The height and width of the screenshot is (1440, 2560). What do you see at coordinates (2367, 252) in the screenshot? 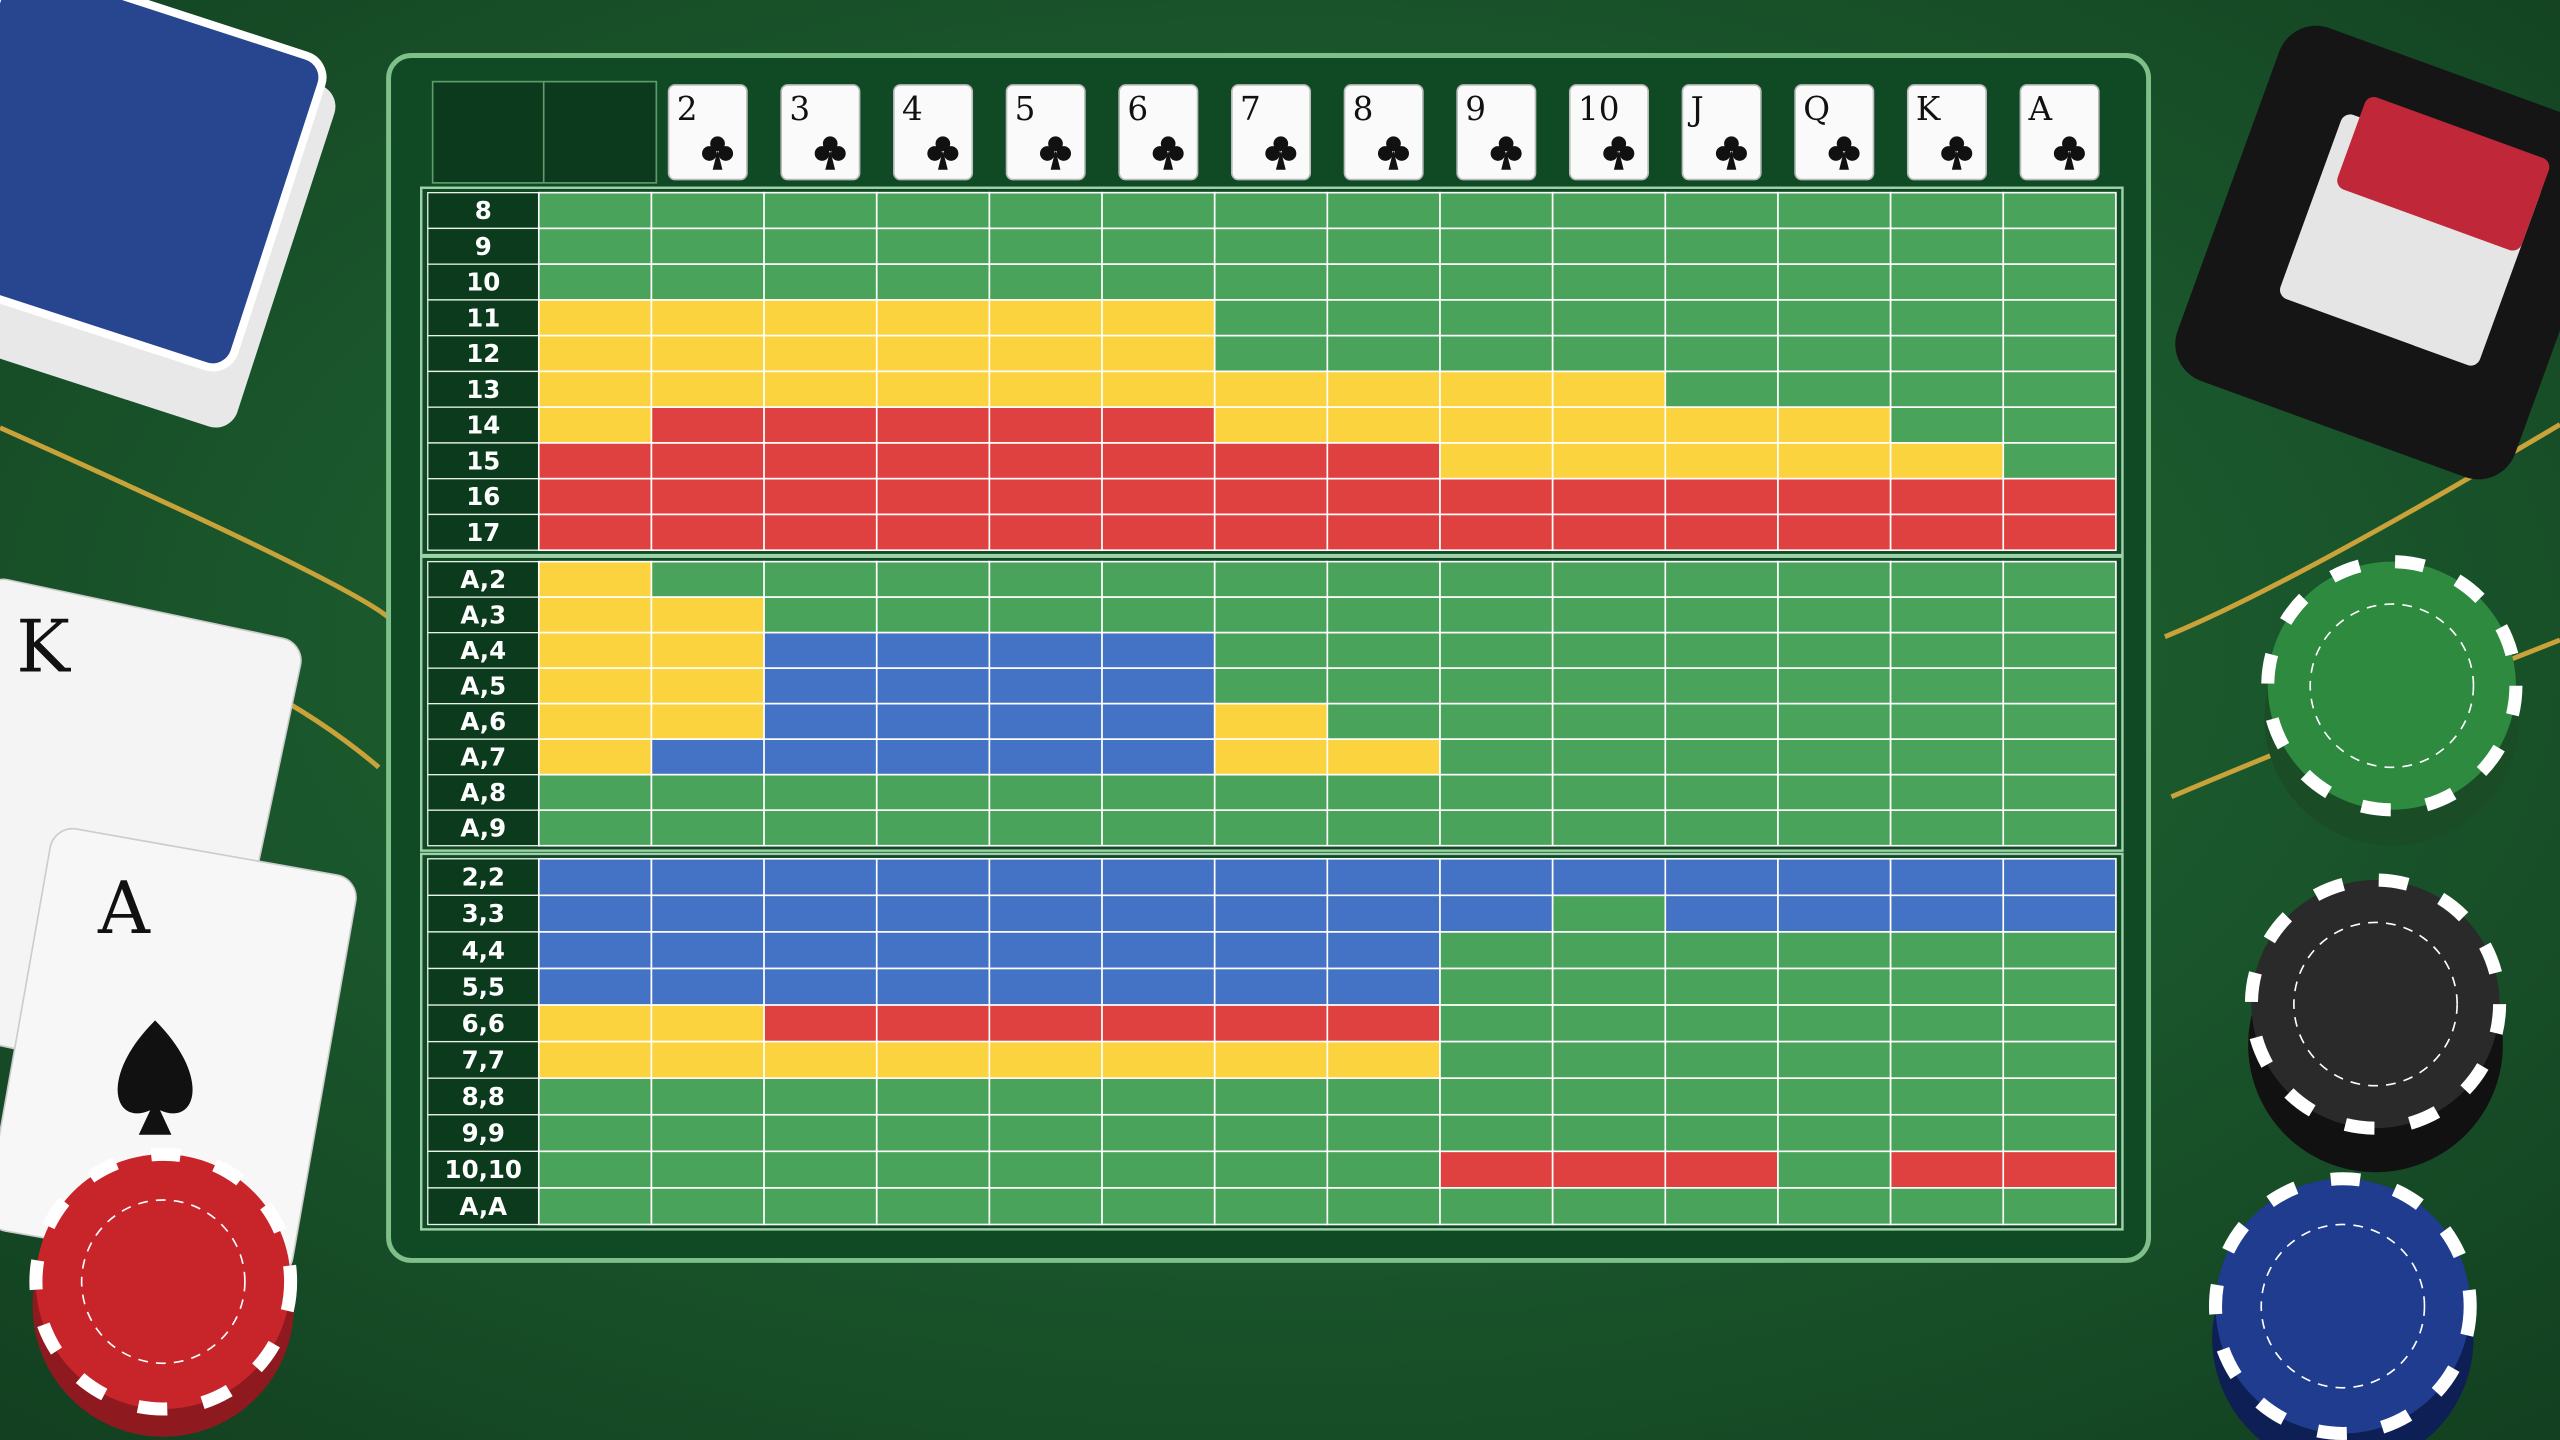
I see `card-shoe` at bounding box center [2367, 252].